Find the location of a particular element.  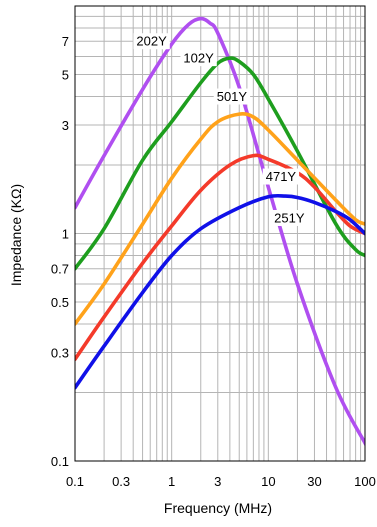

x-tick-label: 1 is located at coordinates (171, 481).